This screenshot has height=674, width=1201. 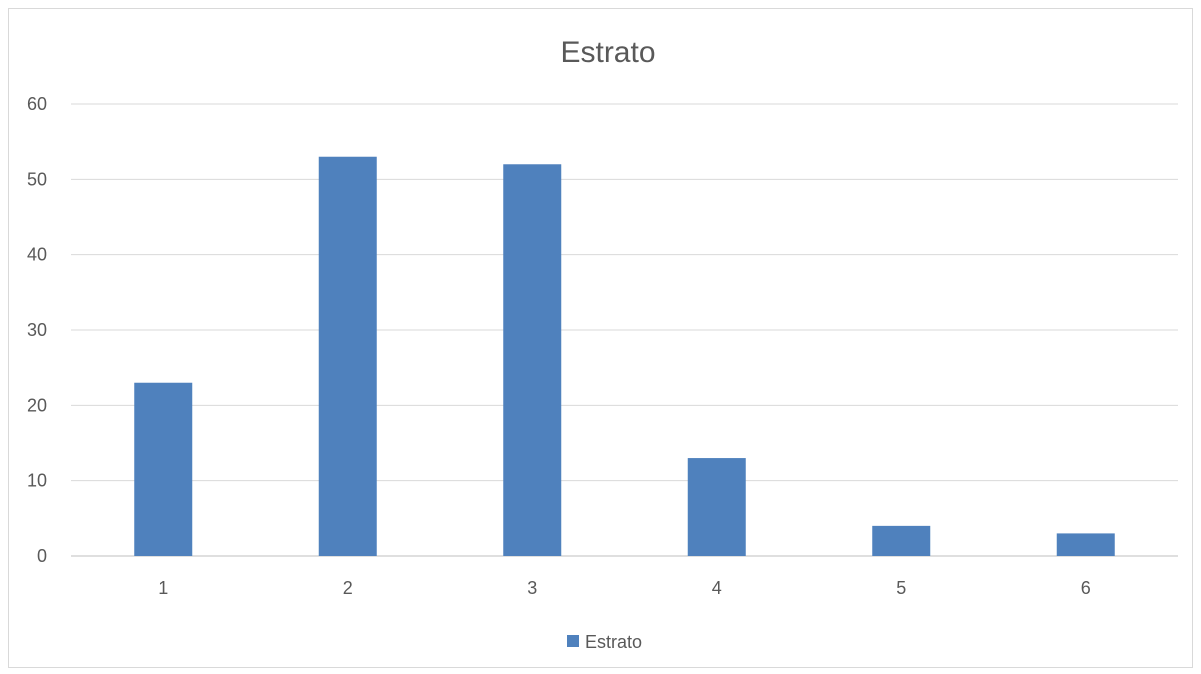 I want to click on legend-swatch, so click(x=573, y=641).